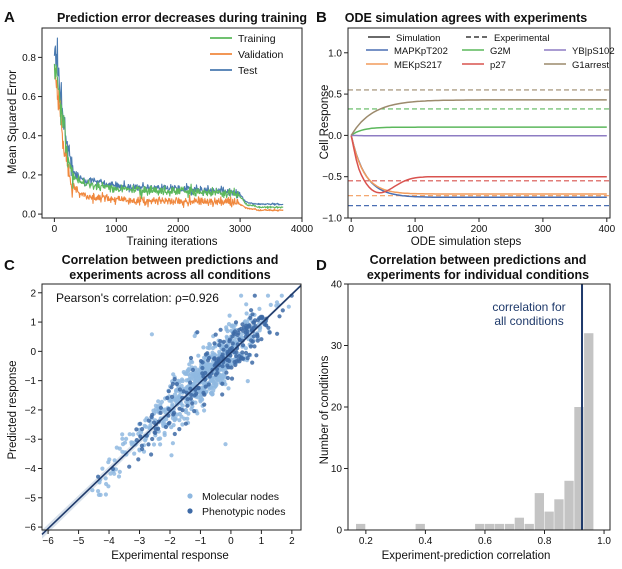 The width and height of the screenshot is (622, 569). I want to click on legend-label-phenotypic-nodes: Phenotypic nodes, so click(243, 512).